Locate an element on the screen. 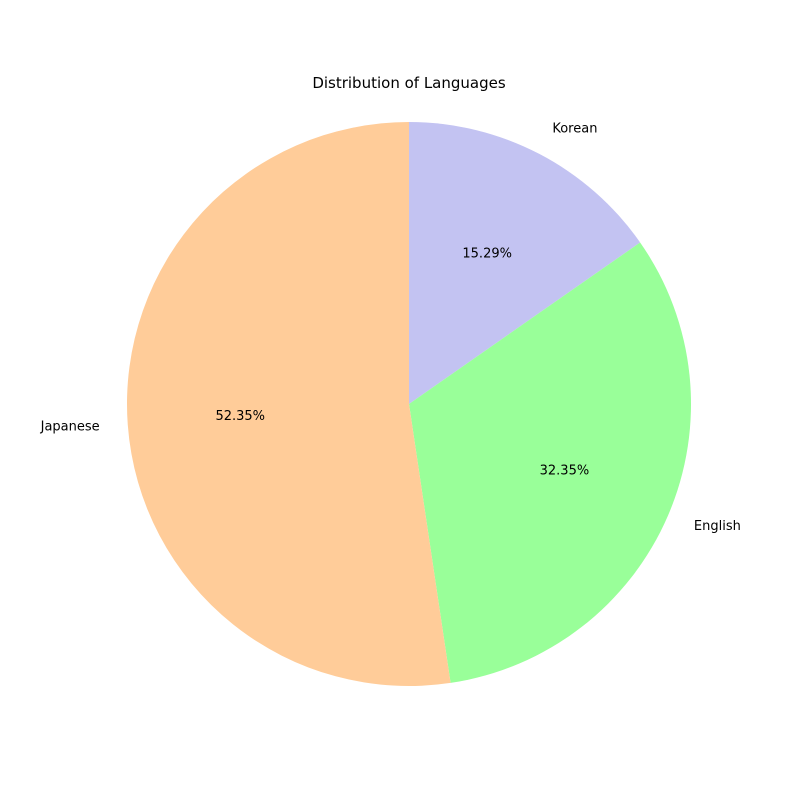 This screenshot has height=804, width=800. pie-slice-korean is located at coordinates (525, 263).